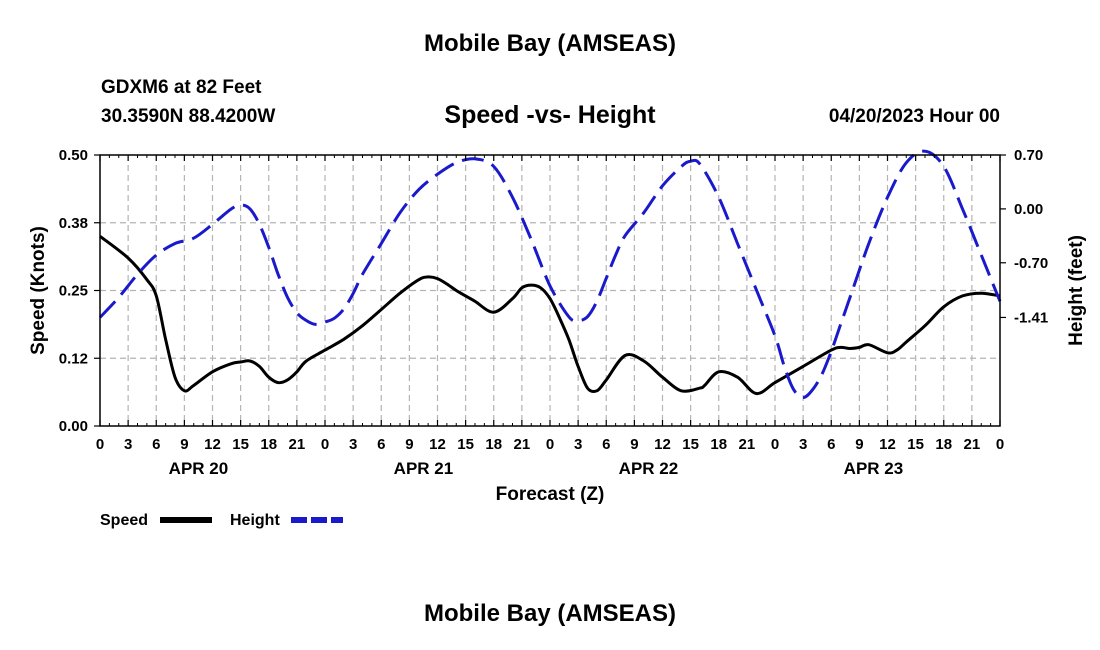 This screenshot has height=650, width=1100. Describe the element at coordinates (1028, 155) in the screenshot. I see `right-tick-label: 0.70` at that location.